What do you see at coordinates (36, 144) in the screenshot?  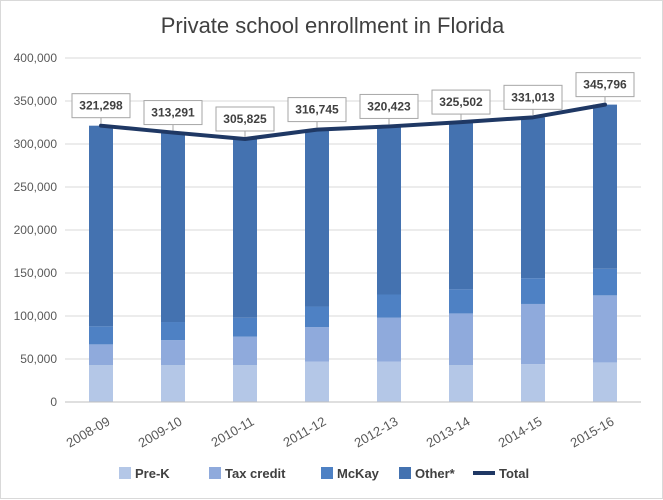 I see `y-tick-label: 300,000` at bounding box center [36, 144].